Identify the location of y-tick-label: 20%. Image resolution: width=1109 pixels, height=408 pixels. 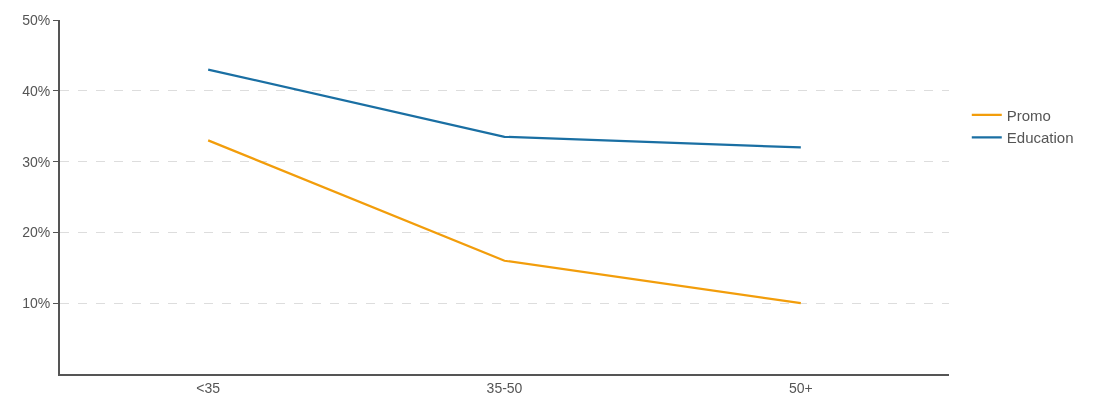
(36, 232).